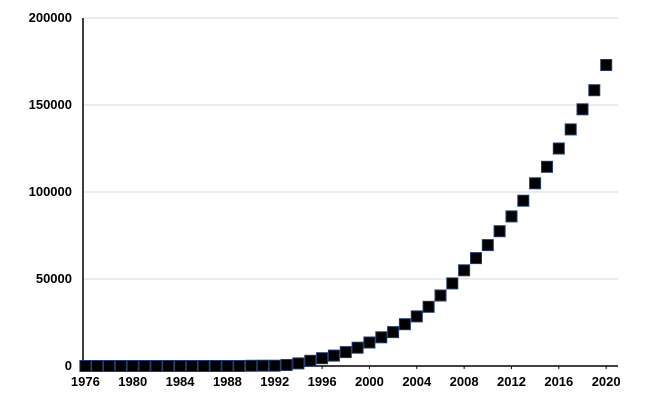 The image size is (666, 406). What do you see at coordinates (511, 381) in the screenshot?
I see `x-tick-label: 2012` at bounding box center [511, 381].